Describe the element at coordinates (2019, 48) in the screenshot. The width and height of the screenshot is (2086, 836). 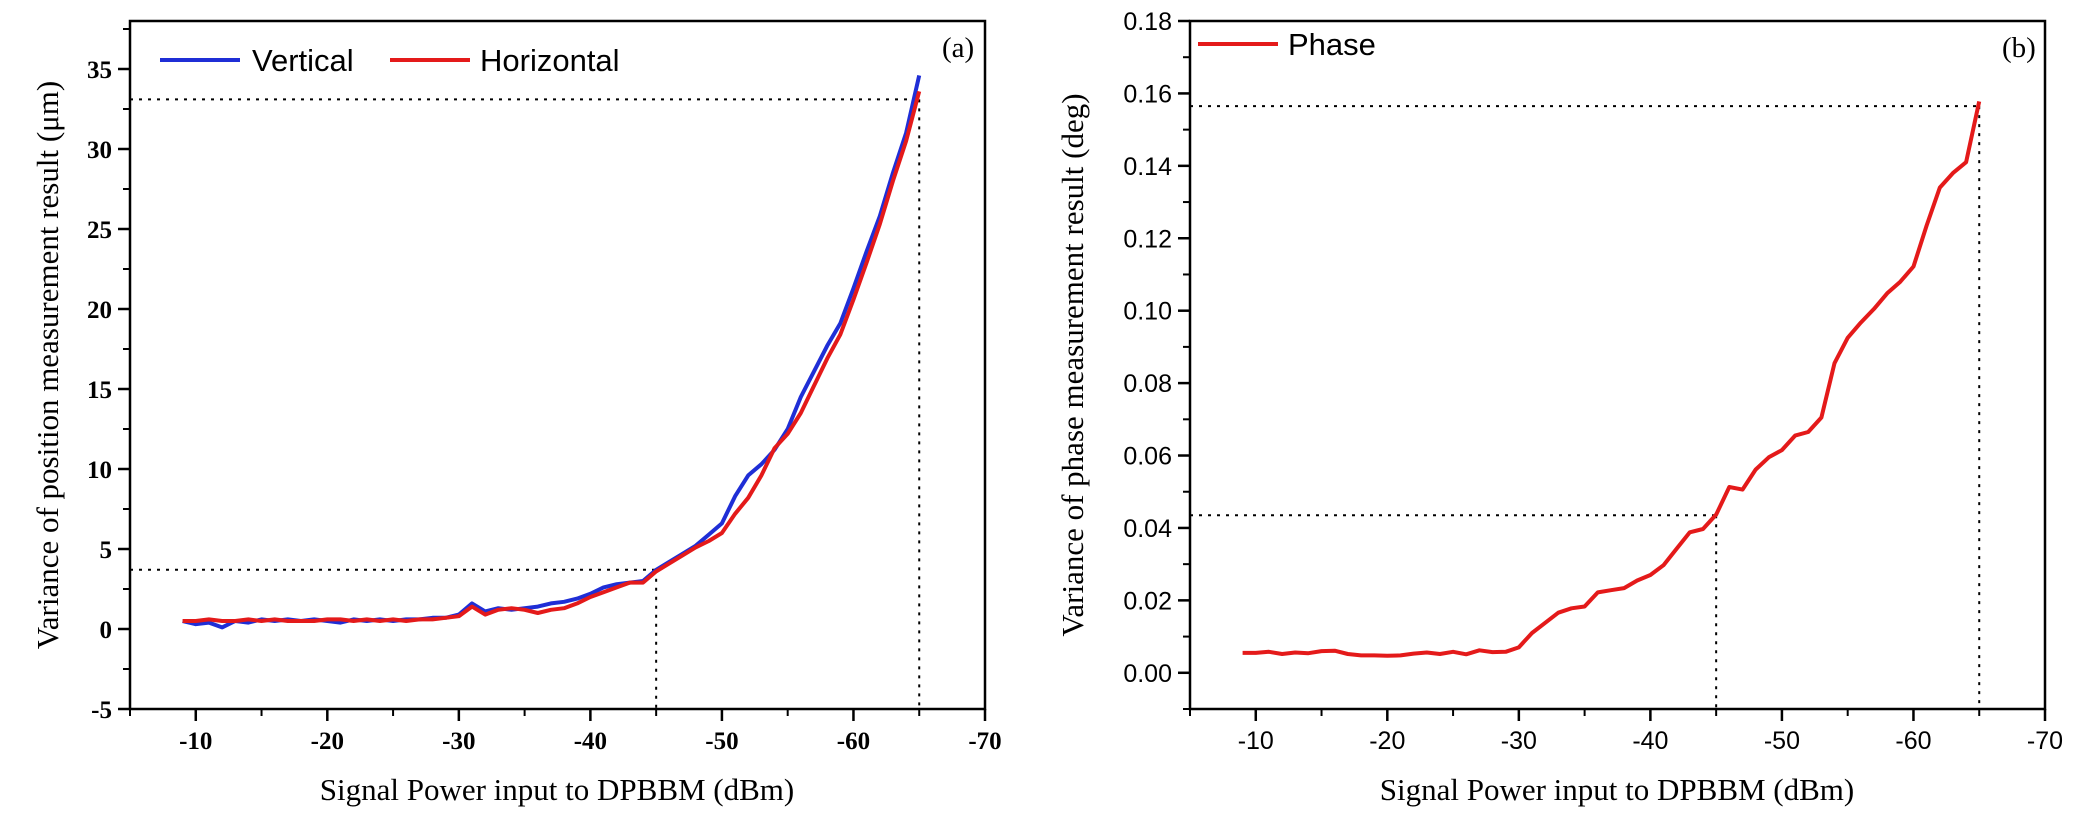
I see `panel-label-b: (b)` at that location.